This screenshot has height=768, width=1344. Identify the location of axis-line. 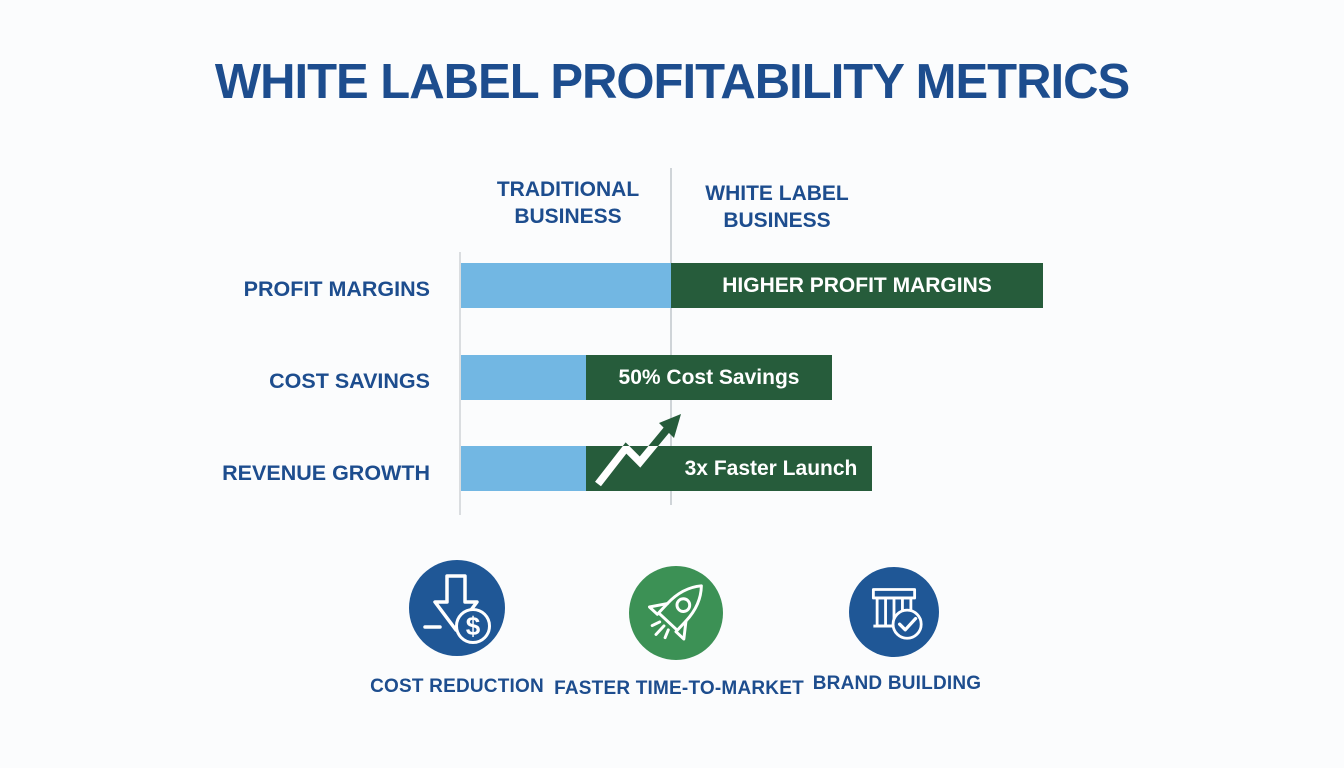
(460, 383).